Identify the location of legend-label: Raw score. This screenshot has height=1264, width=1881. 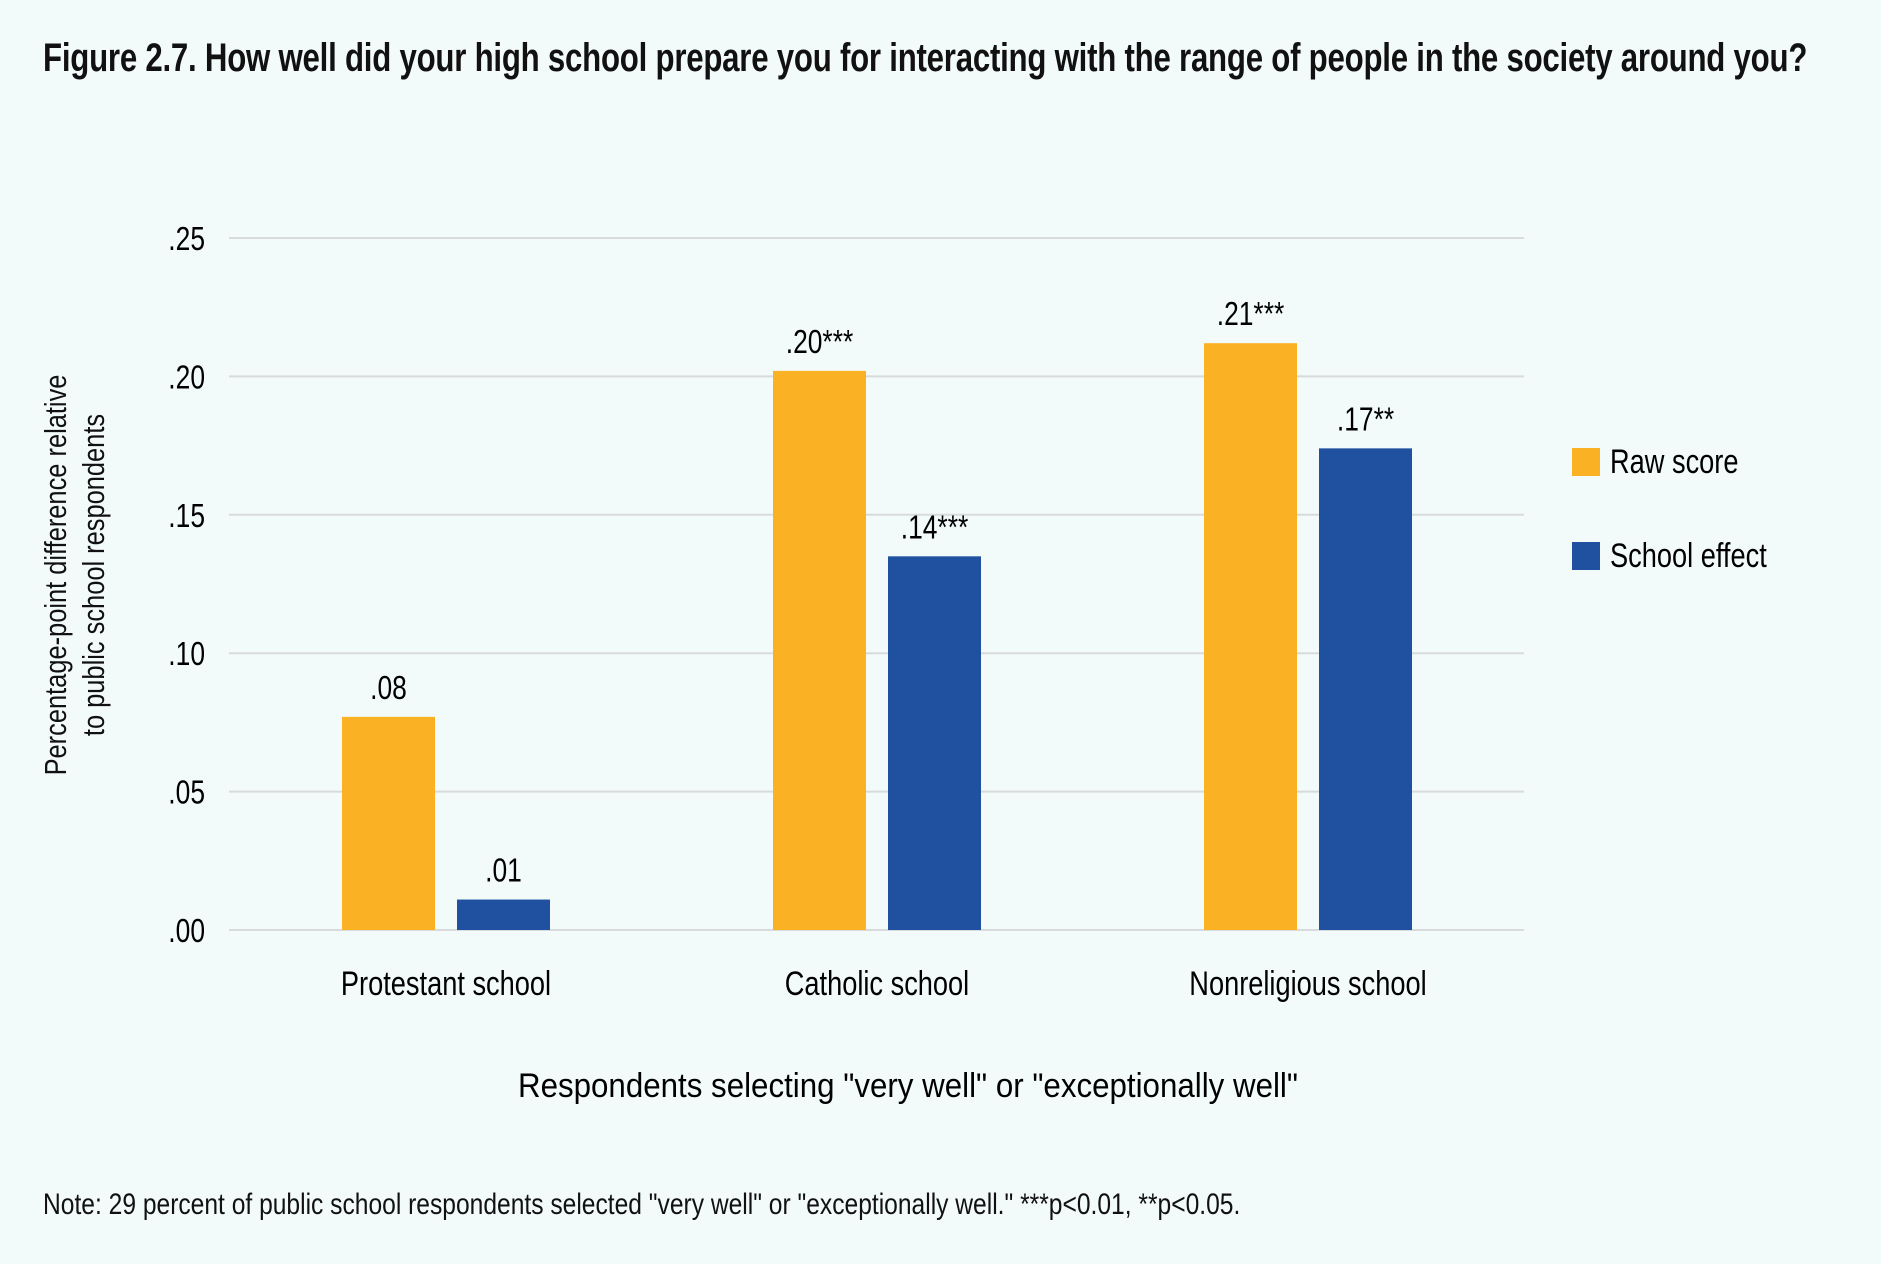
(1674, 462).